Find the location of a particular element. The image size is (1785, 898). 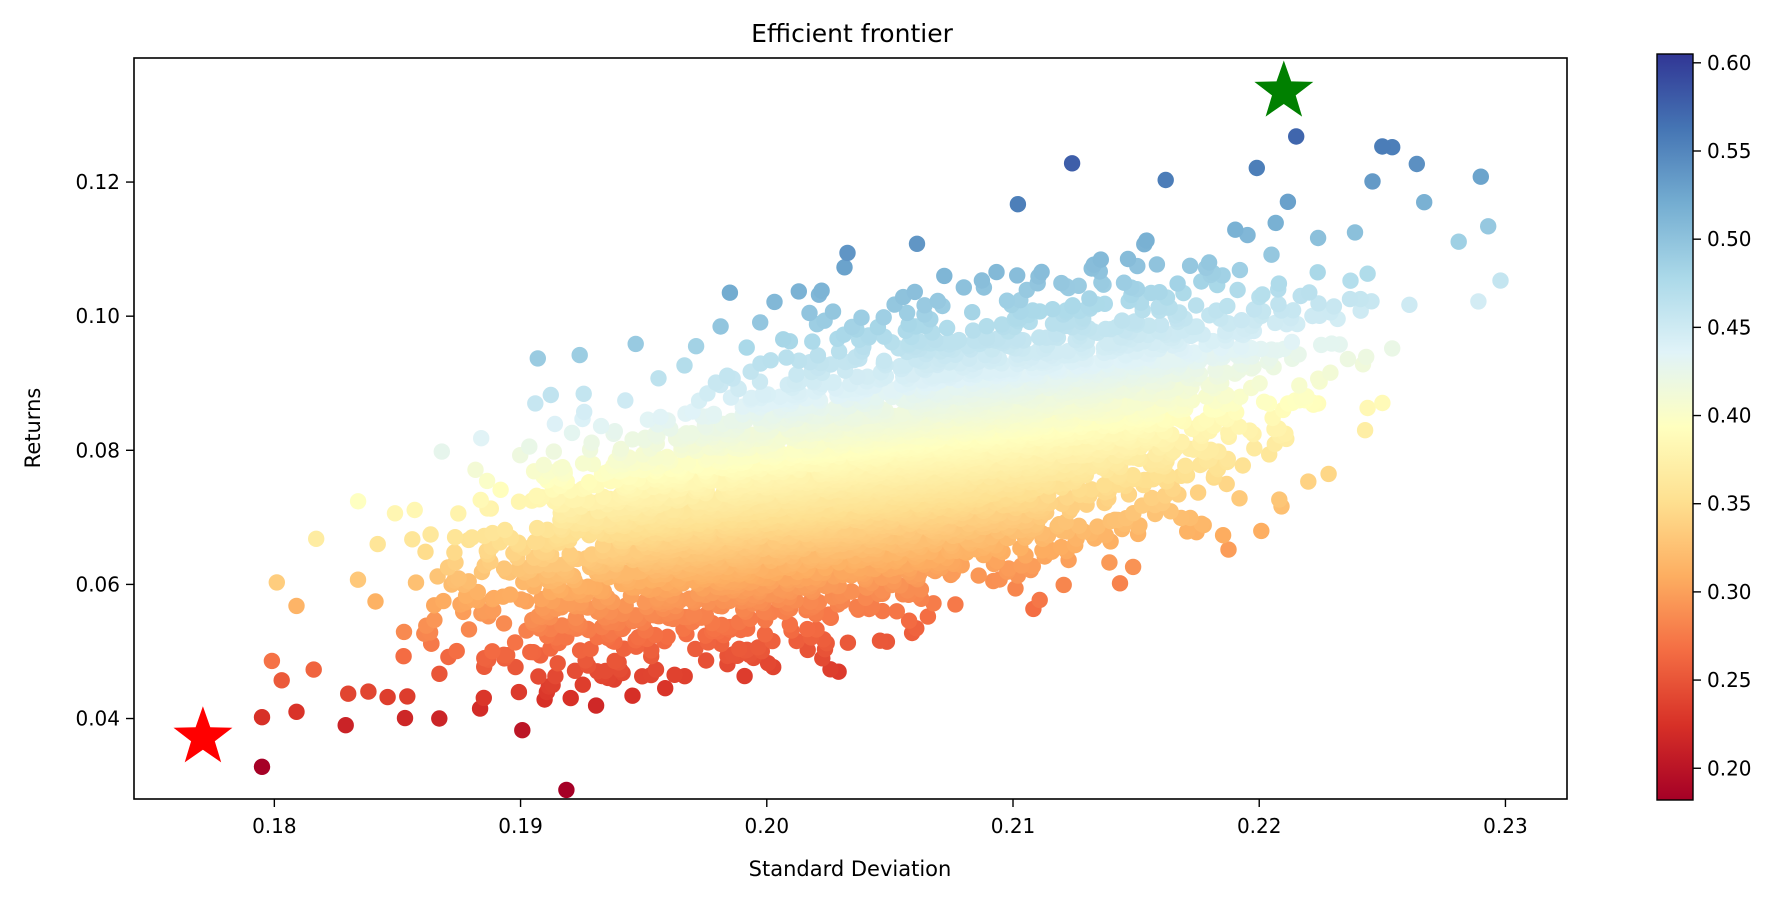

chart-title: Efficient frontier is located at coordinates (852, 33).